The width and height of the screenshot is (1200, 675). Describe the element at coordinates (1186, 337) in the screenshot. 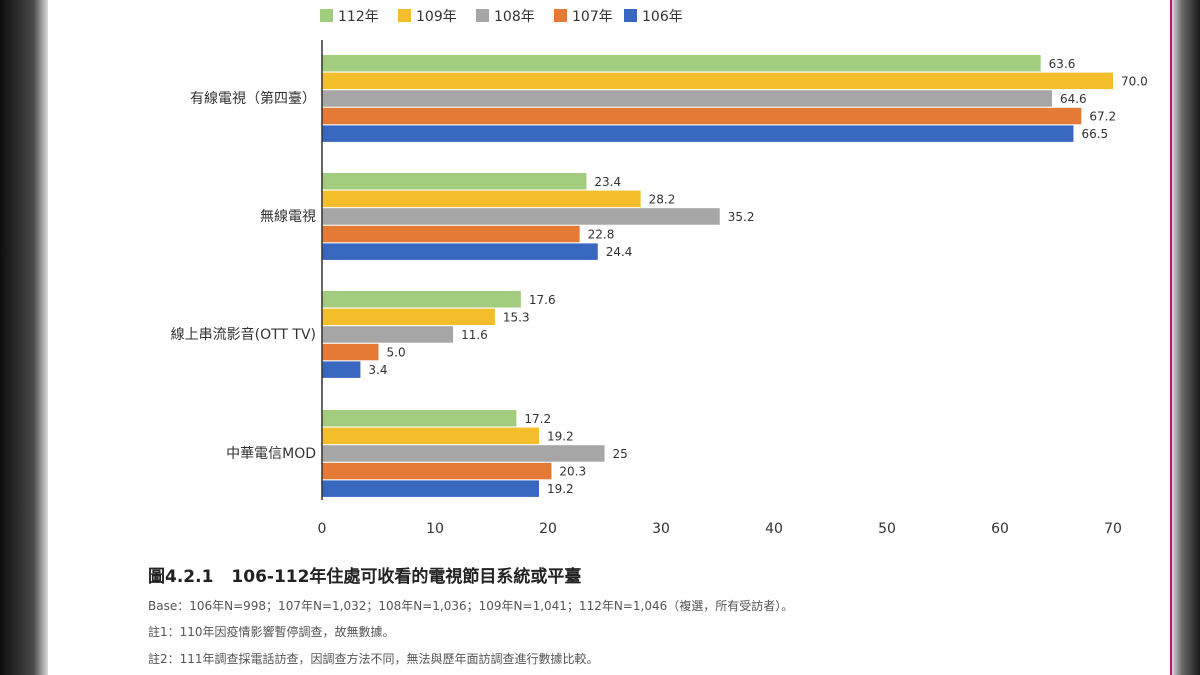

I see `right-screen-edge` at that location.